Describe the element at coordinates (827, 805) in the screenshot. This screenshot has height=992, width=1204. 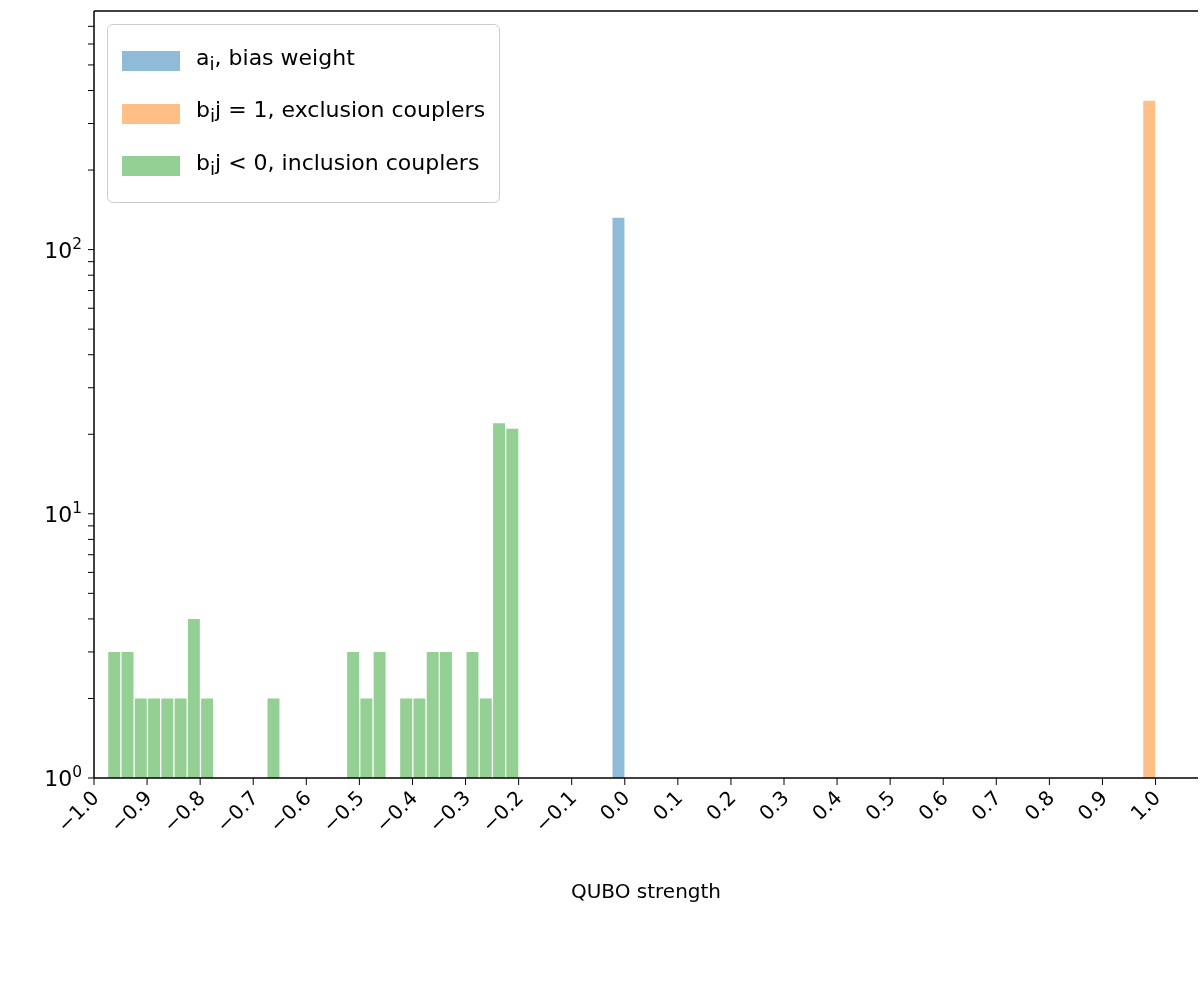
I see `x-tick-label: 0.4` at that location.